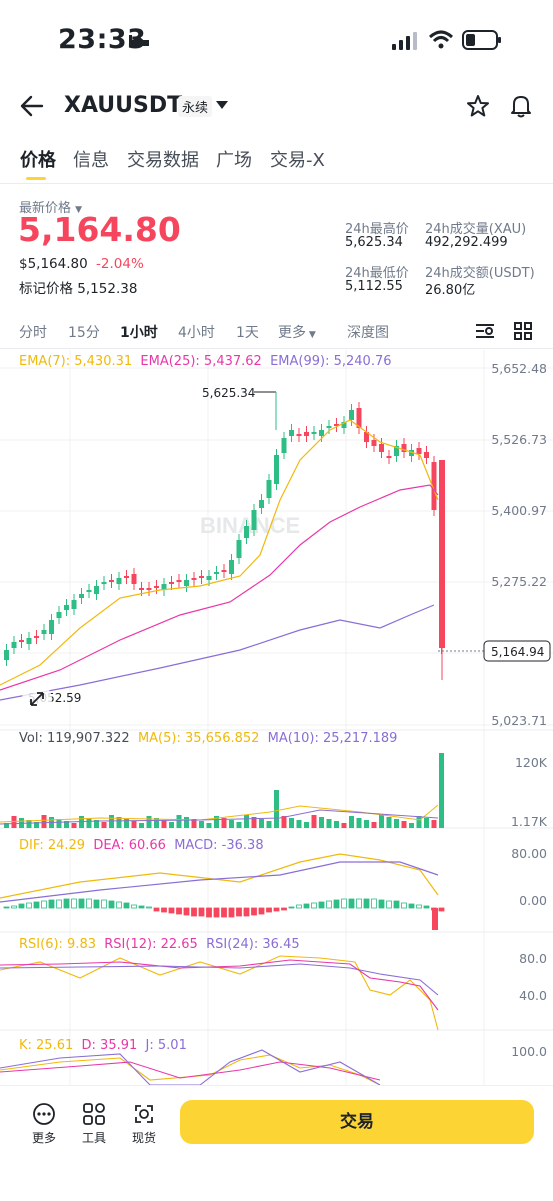  I want to click on volume-value: 492,292.499, so click(466, 242).